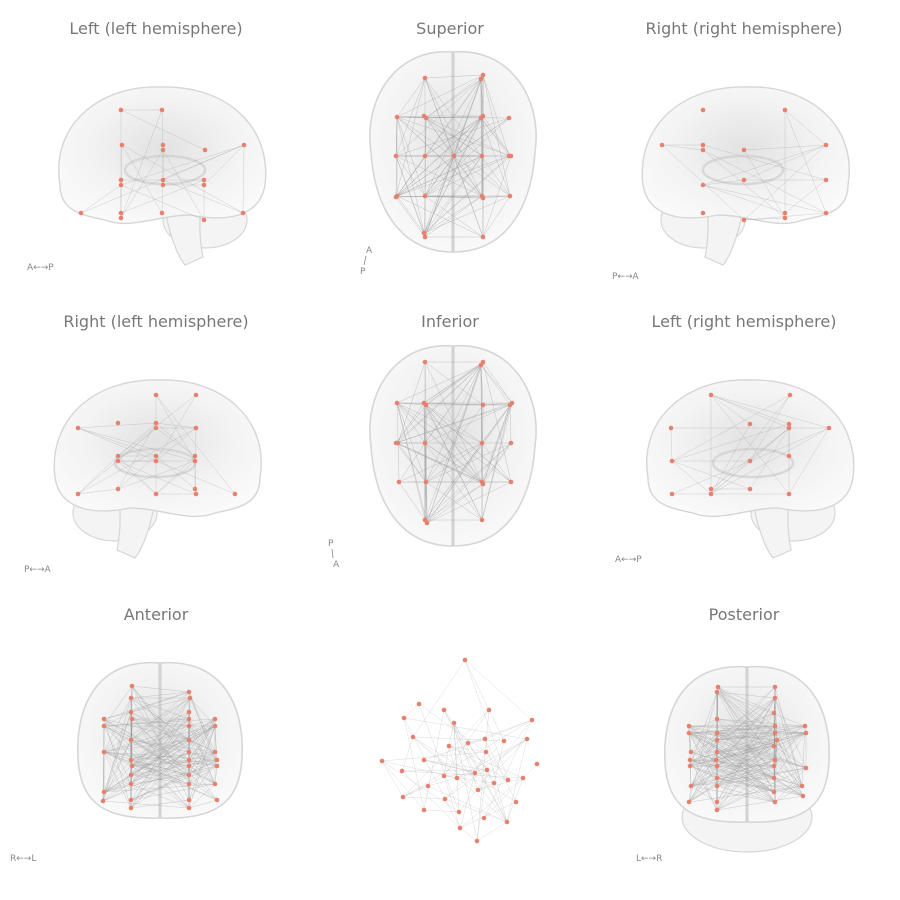 This screenshot has width=900, height=900. Describe the element at coordinates (743, 170) in the screenshot. I see `corpus-callosum-shape` at that location.